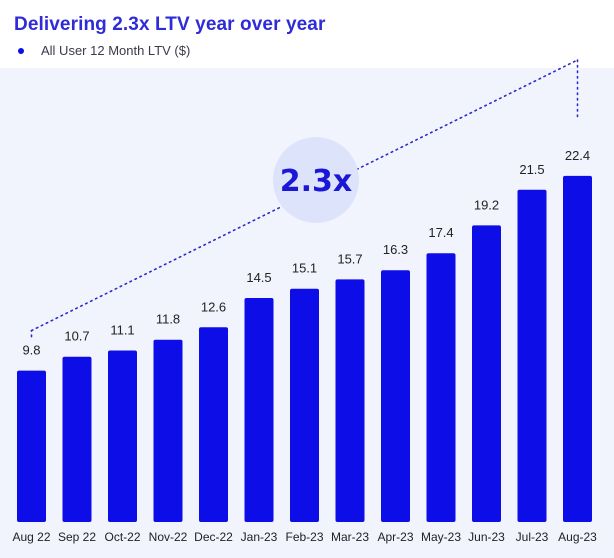  I want to click on data-label: 17.4, so click(440, 232).